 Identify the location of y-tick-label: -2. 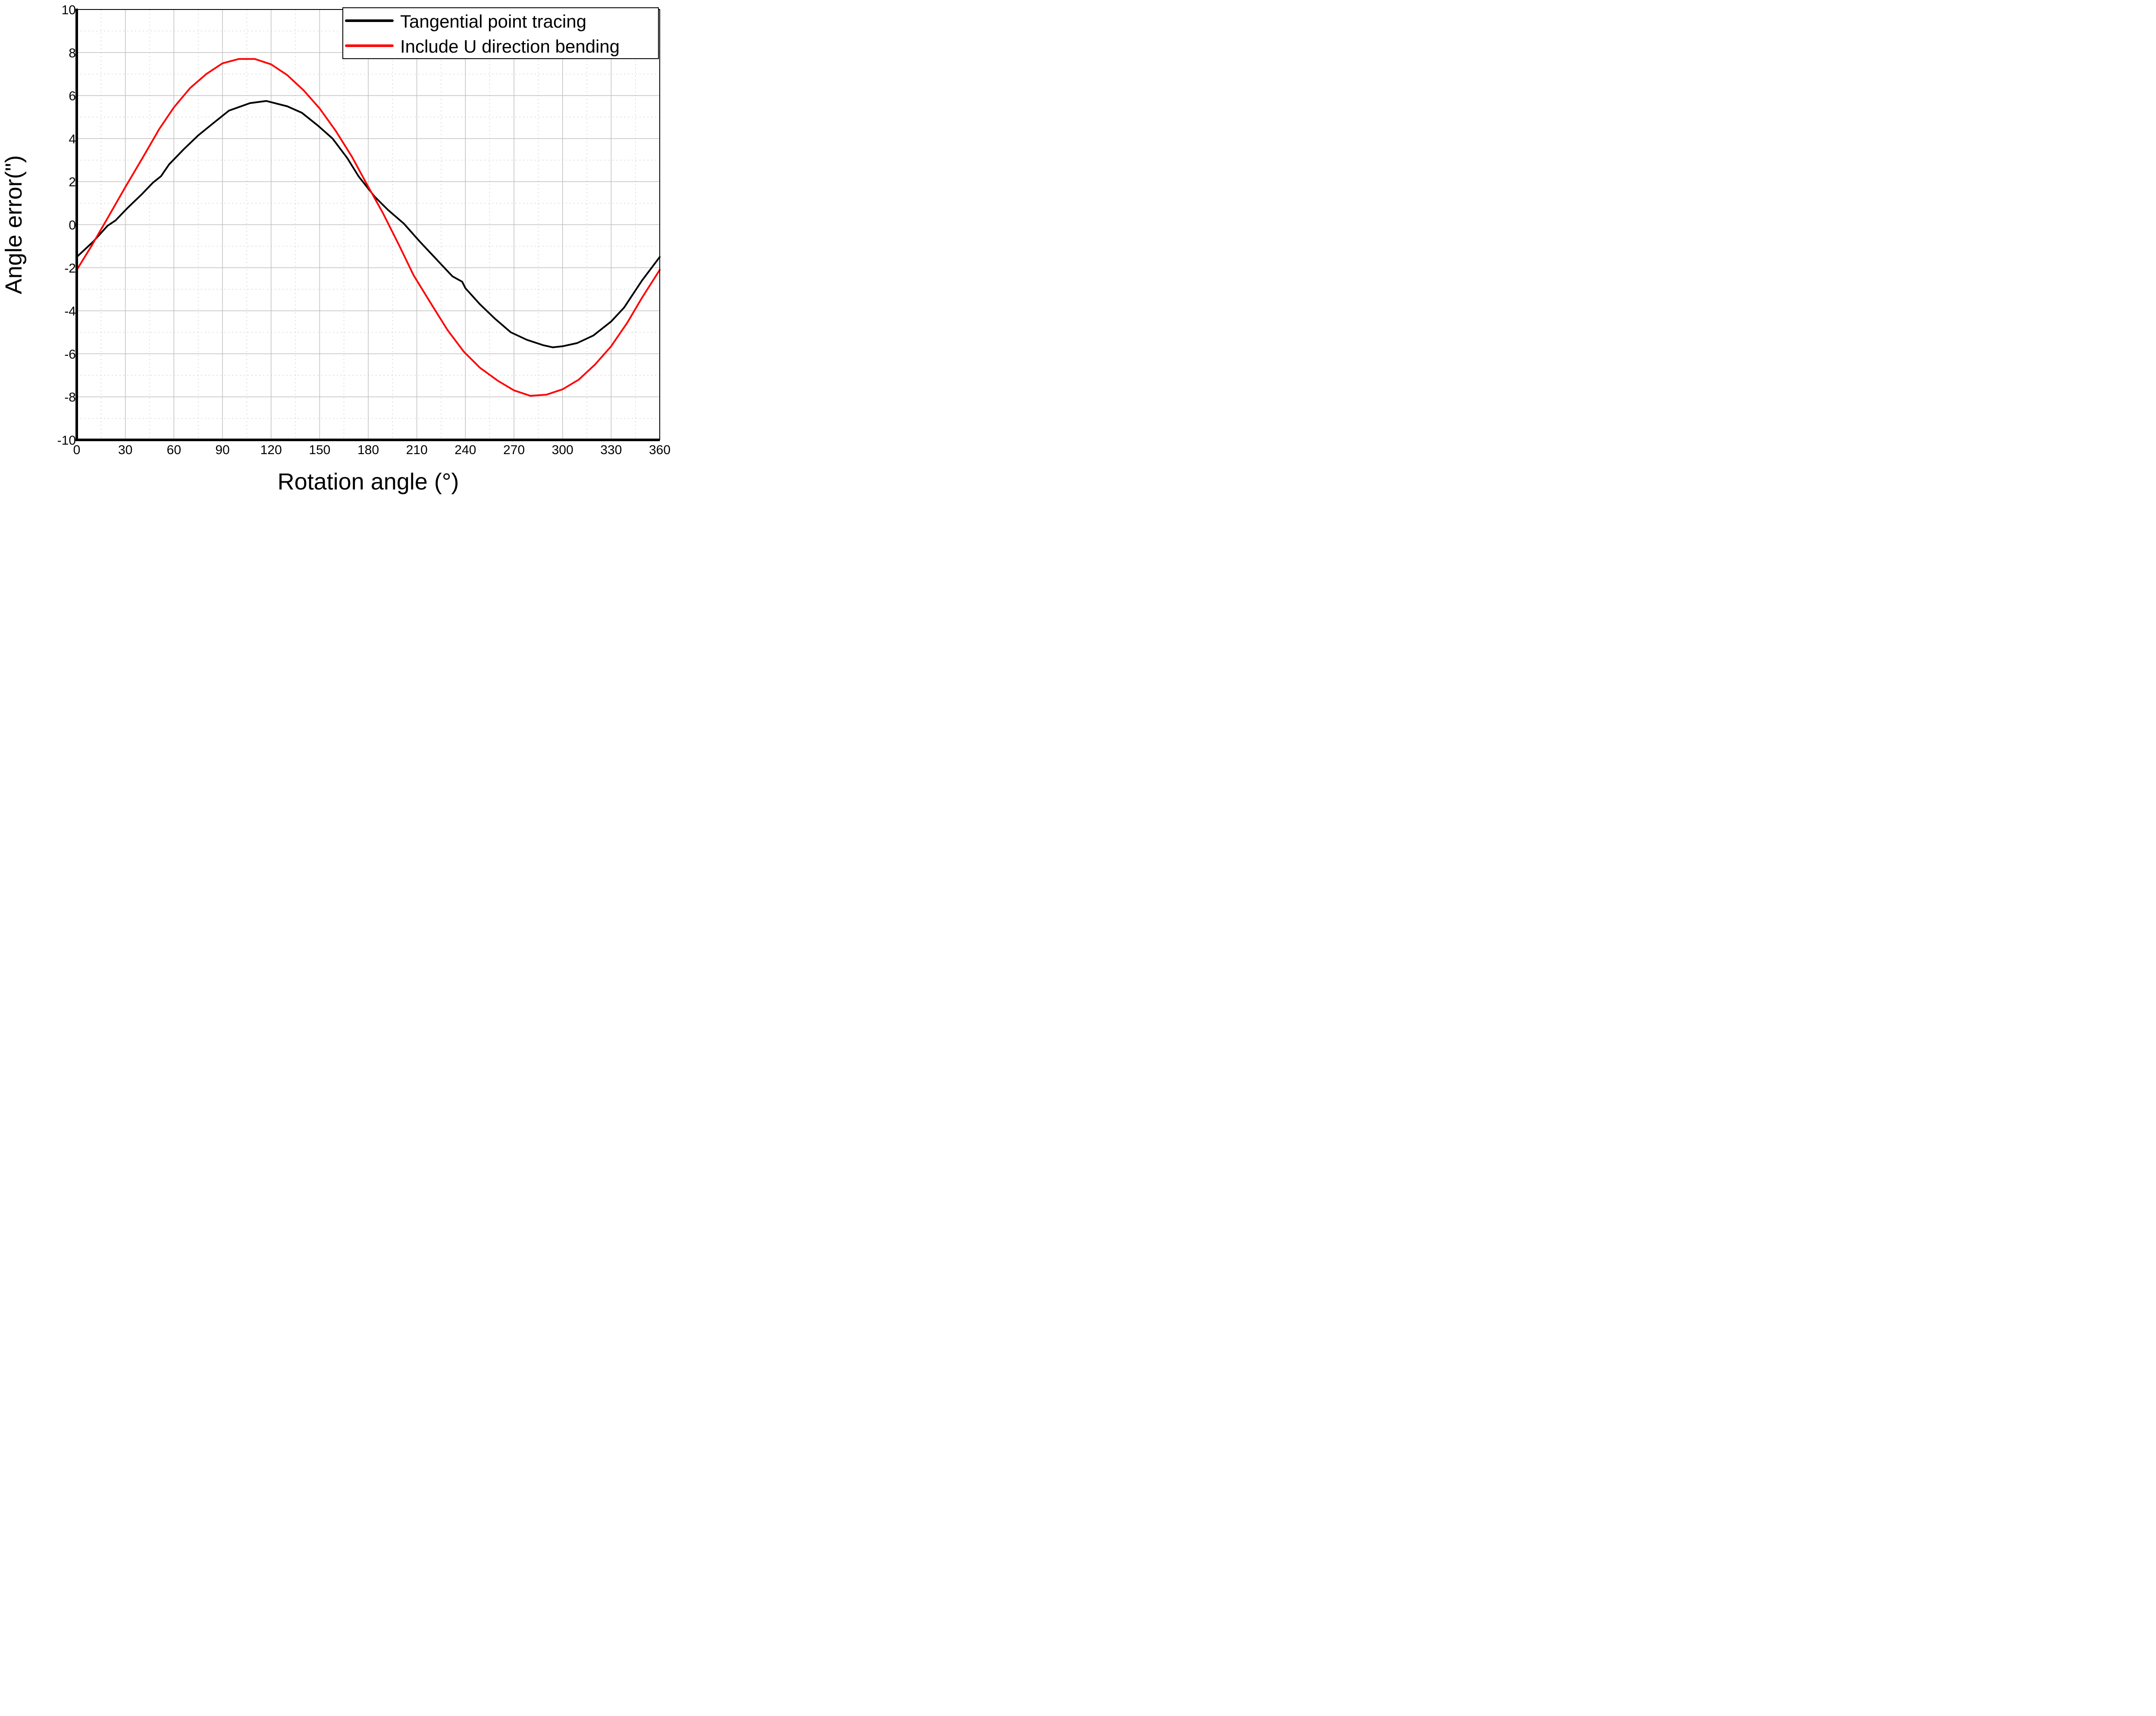
(70, 268).